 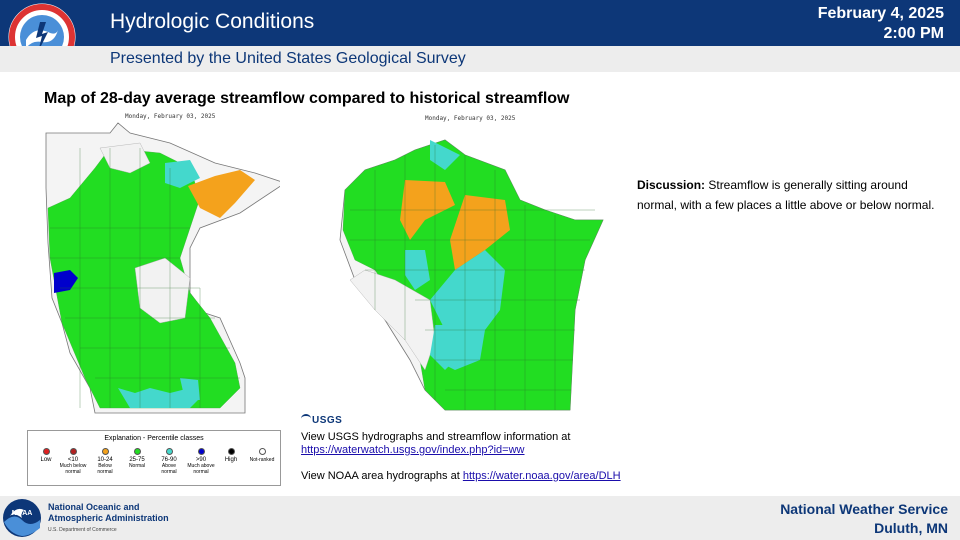 I want to click on legend-class: >90 Much above normal, so click(x=201, y=460).